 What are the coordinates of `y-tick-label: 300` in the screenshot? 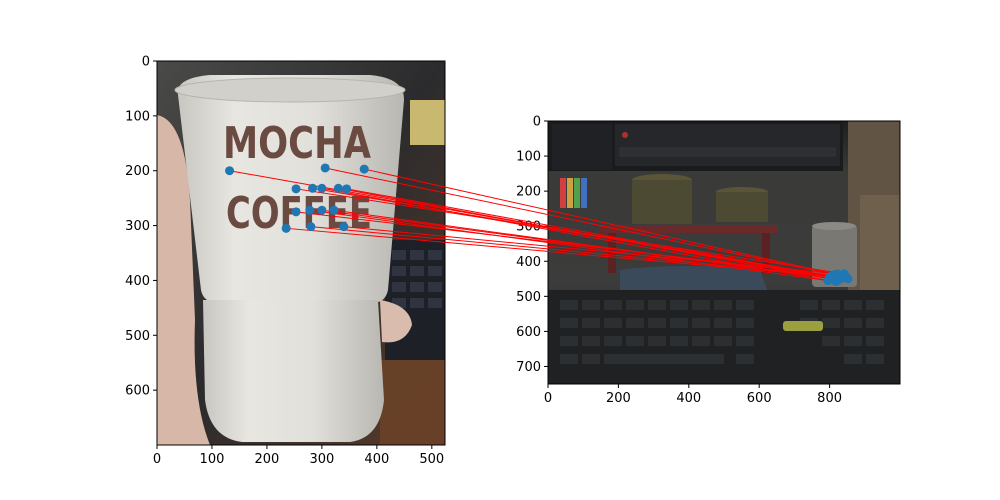 It's located at (137, 226).